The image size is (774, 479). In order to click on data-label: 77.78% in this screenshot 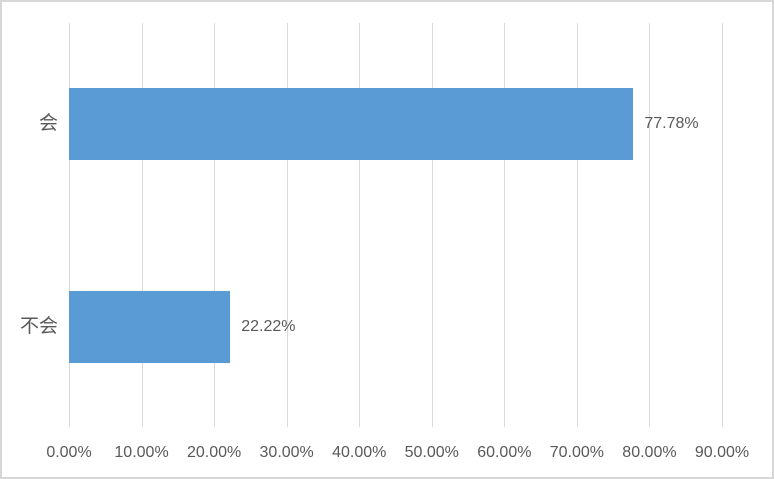, I will do `click(671, 124)`.